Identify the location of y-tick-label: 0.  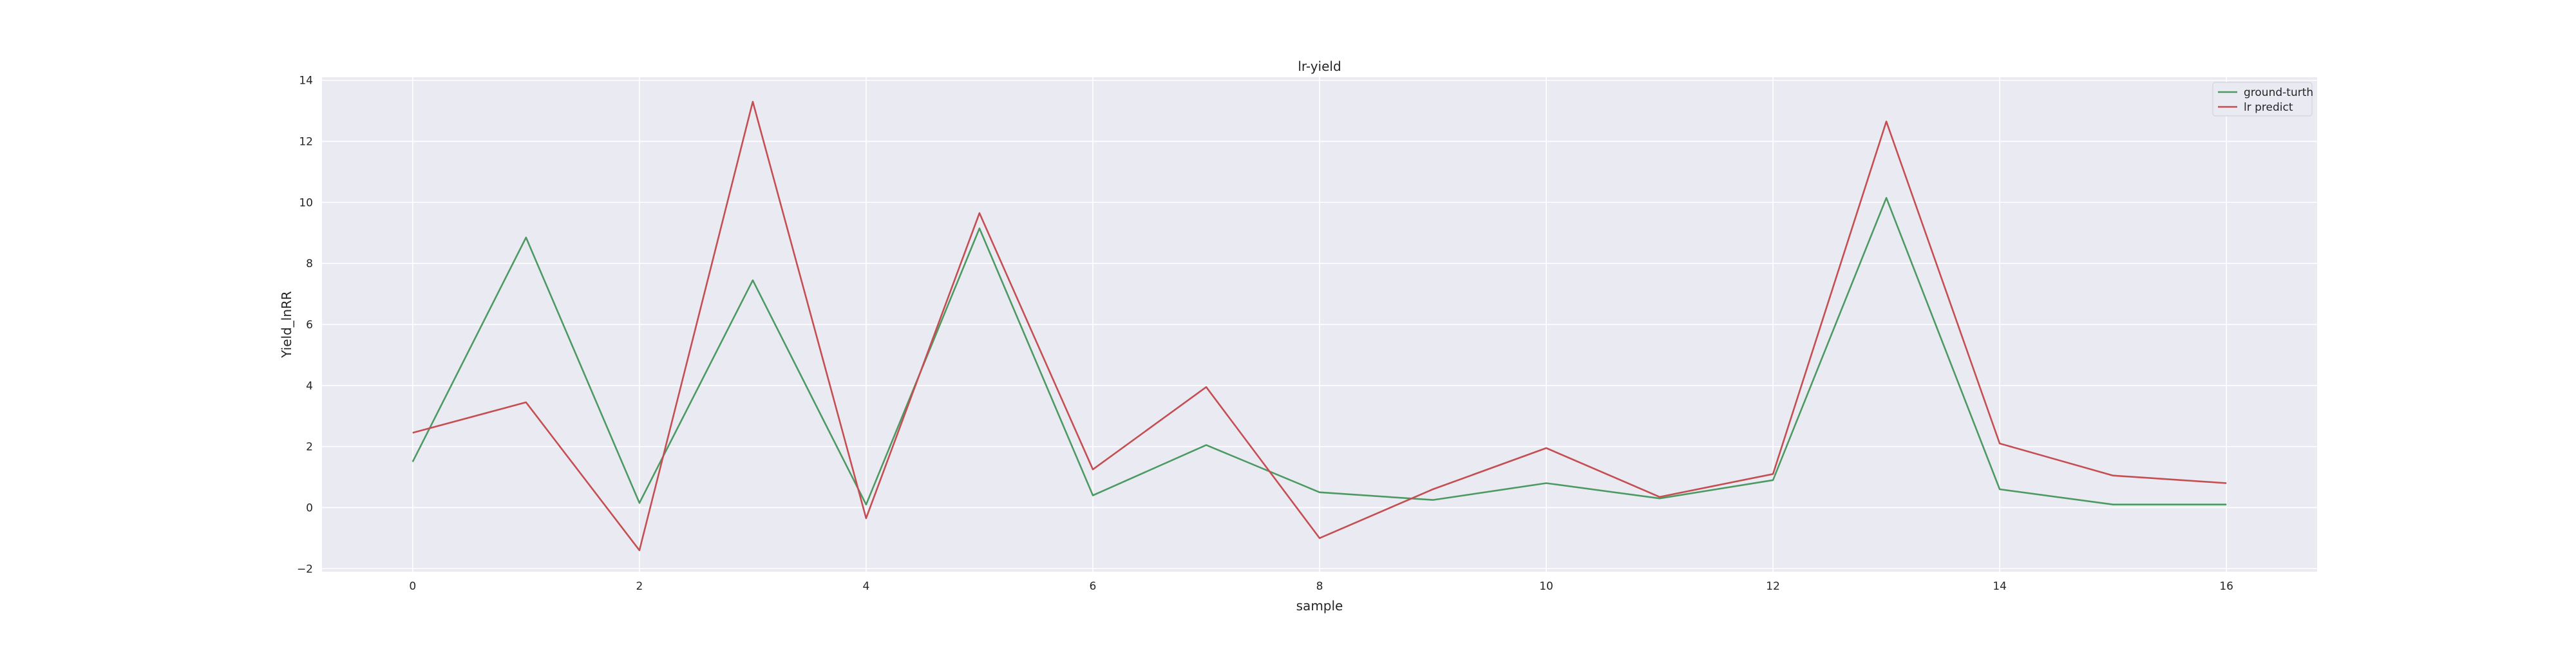
(309, 508).